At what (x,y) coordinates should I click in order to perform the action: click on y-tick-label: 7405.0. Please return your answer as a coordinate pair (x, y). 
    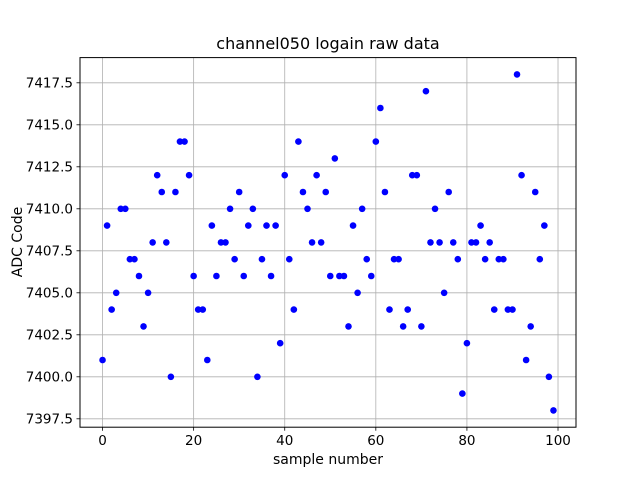
    Looking at the image, I should click on (49, 294).